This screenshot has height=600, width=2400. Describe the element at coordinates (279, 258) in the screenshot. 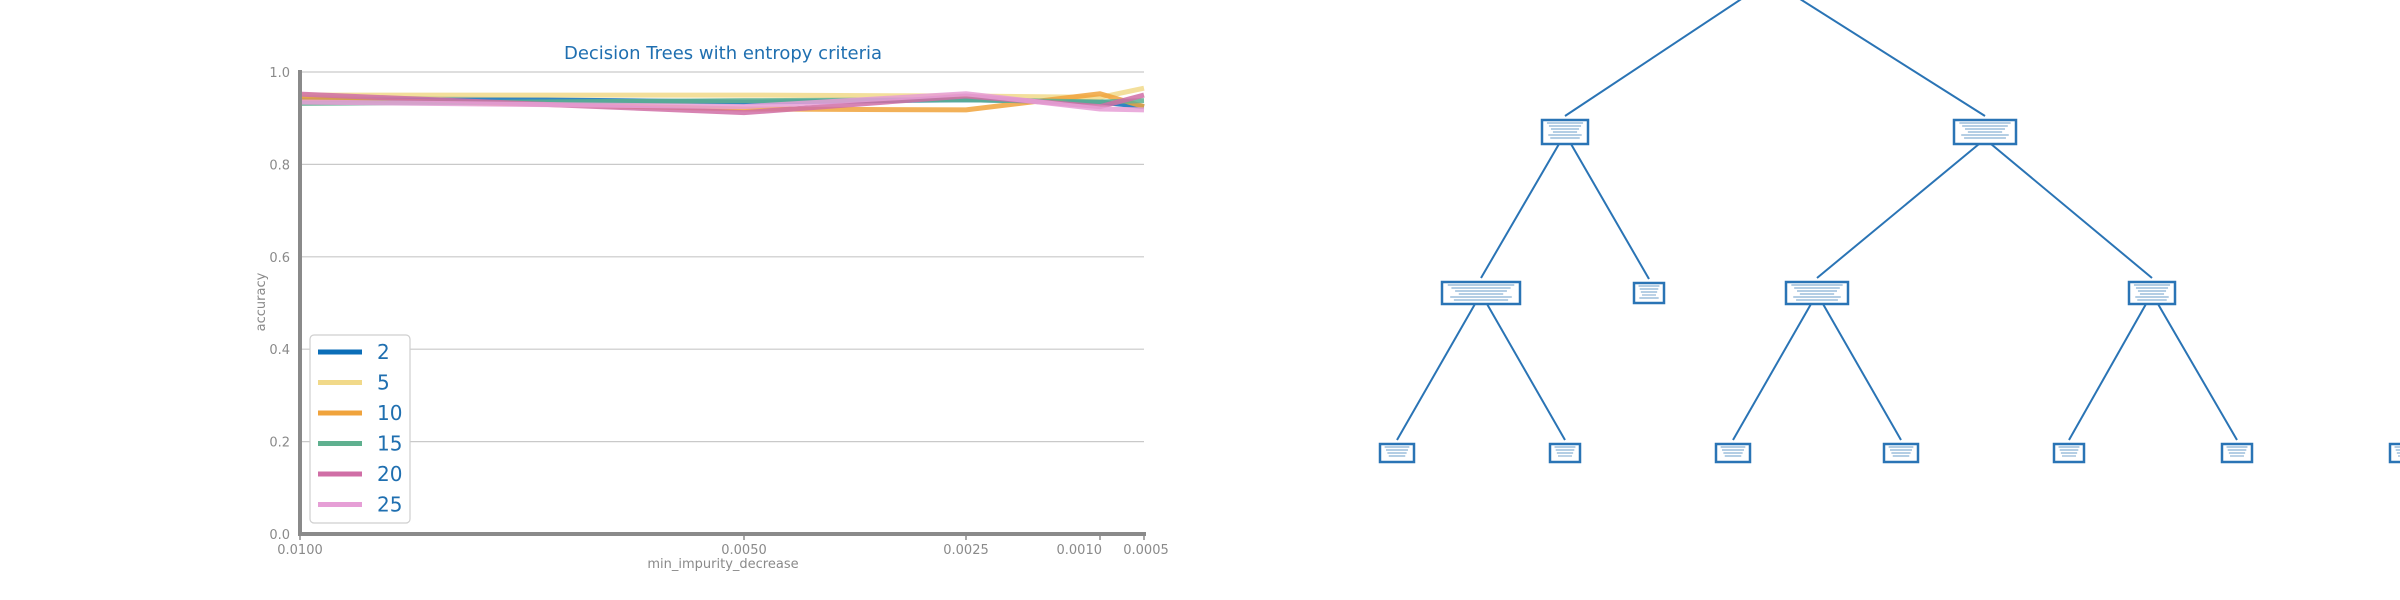

I see `y-tick-label: 0.6` at that location.